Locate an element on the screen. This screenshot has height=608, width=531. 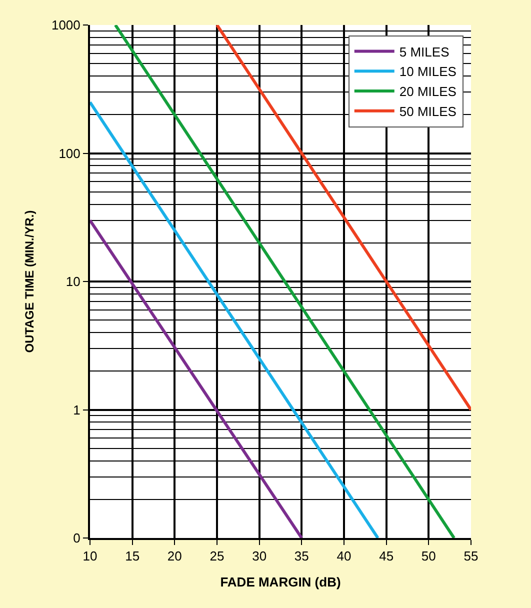
x-tick-label: 25 is located at coordinates (217, 556).